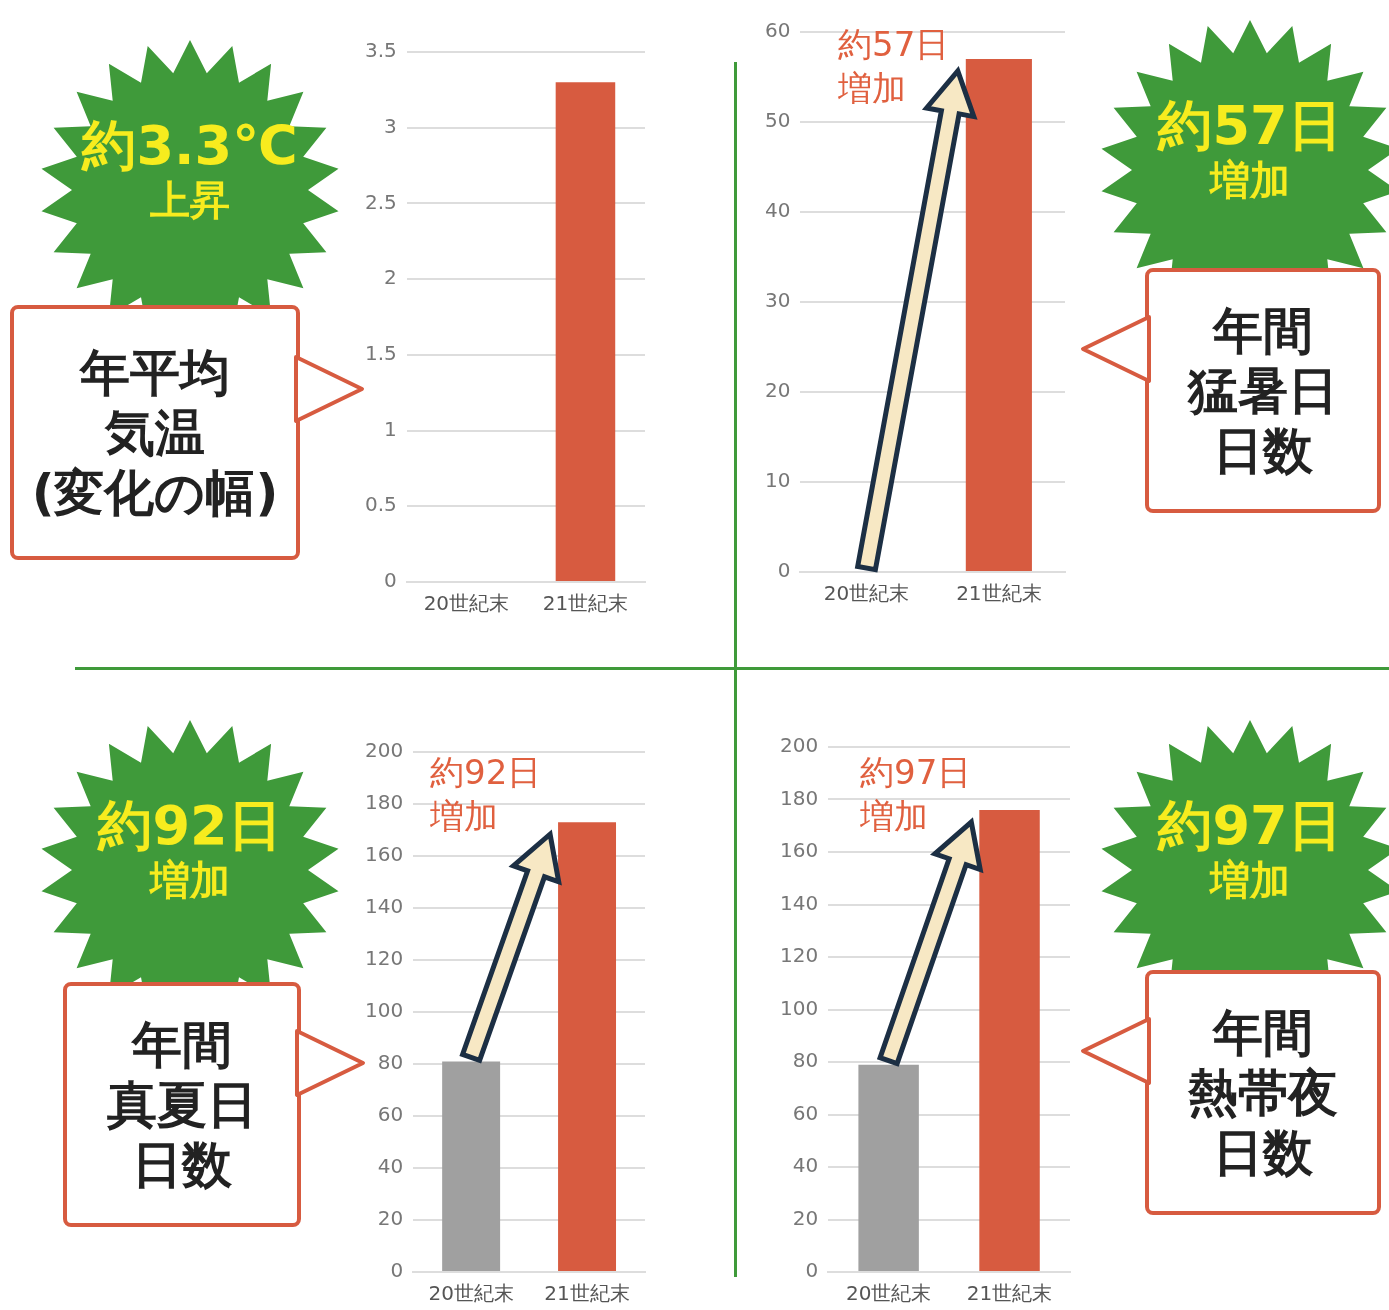  Describe the element at coordinates (778, 120) in the screenshot. I see `y-tick-label: 50` at that location.